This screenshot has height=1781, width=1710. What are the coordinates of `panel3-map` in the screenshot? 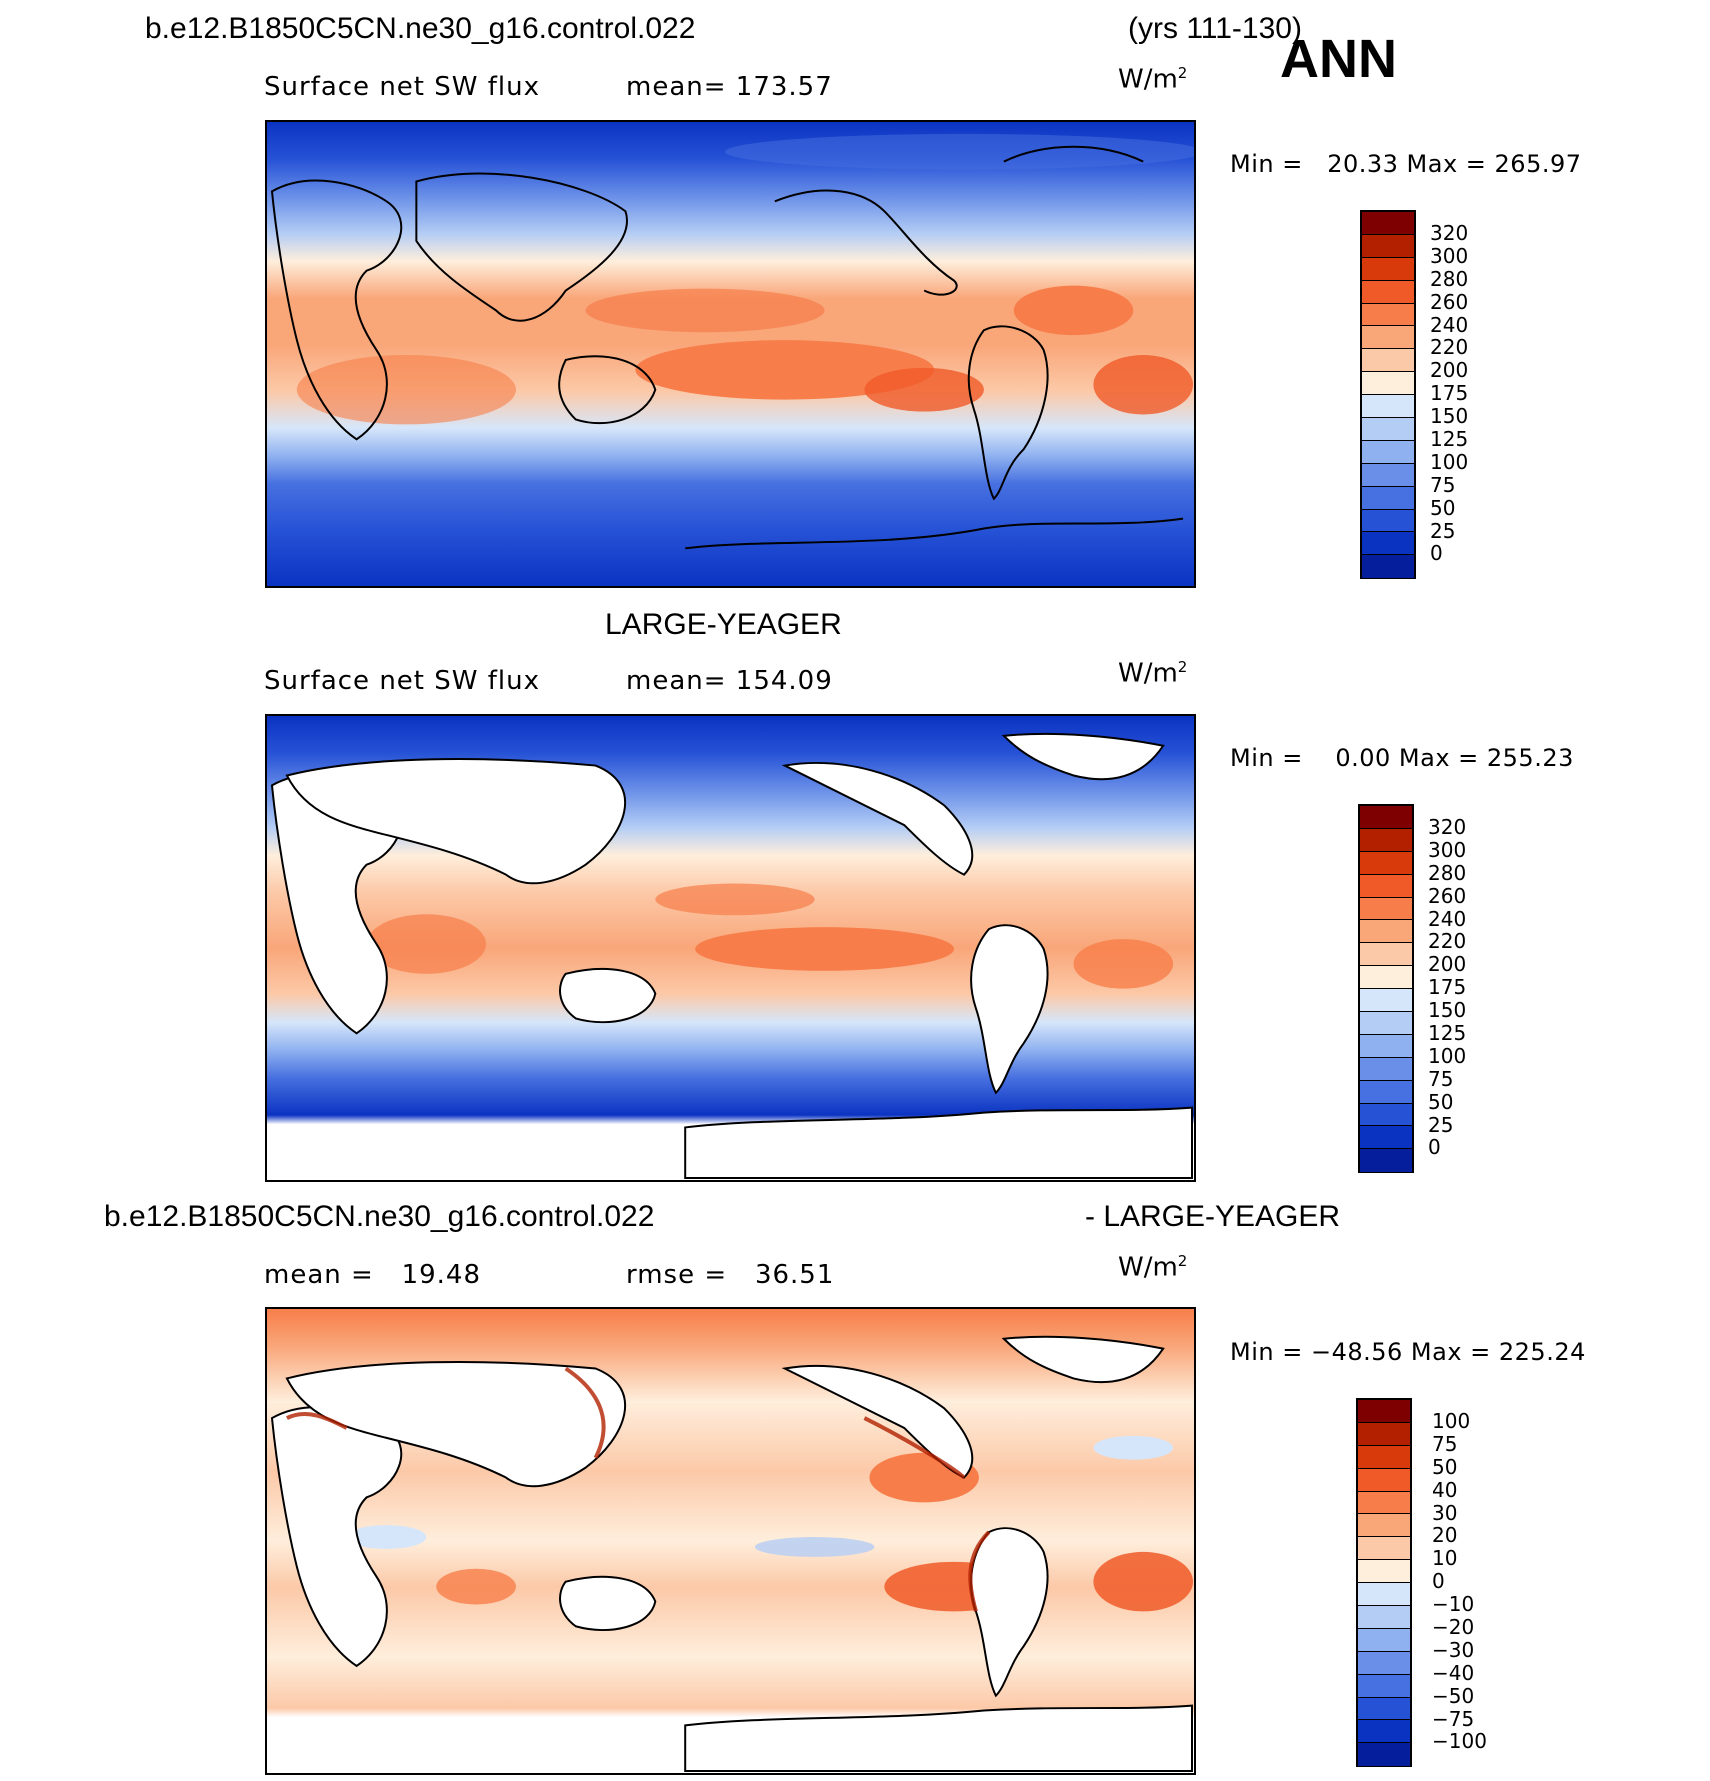 It's located at (730, 1541).